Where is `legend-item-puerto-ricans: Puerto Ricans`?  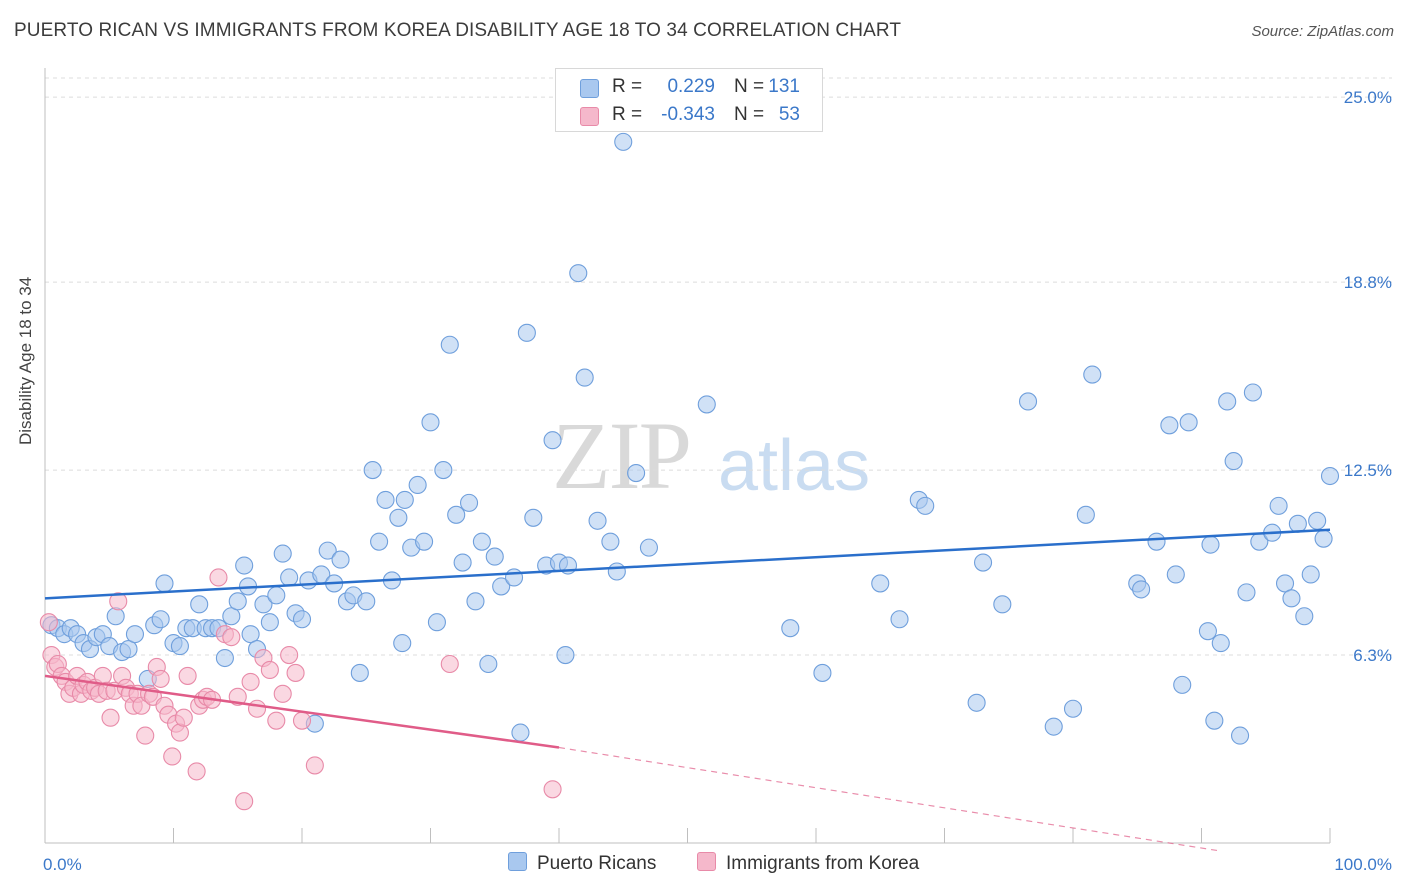 legend-item-puerto-ricans: Puerto Ricans is located at coordinates (582, 863).